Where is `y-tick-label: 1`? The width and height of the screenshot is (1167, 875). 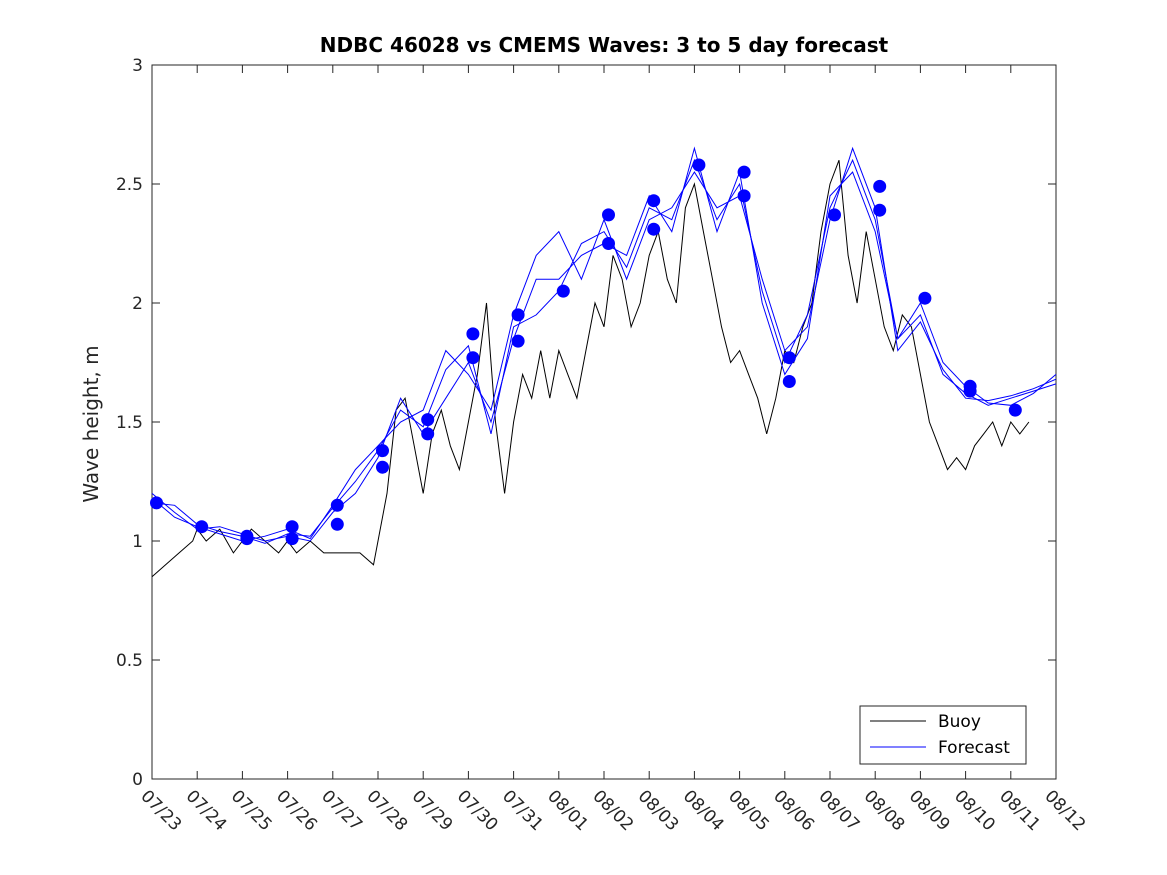
y-tick-label: 1 is located at coordinates (137, 542).